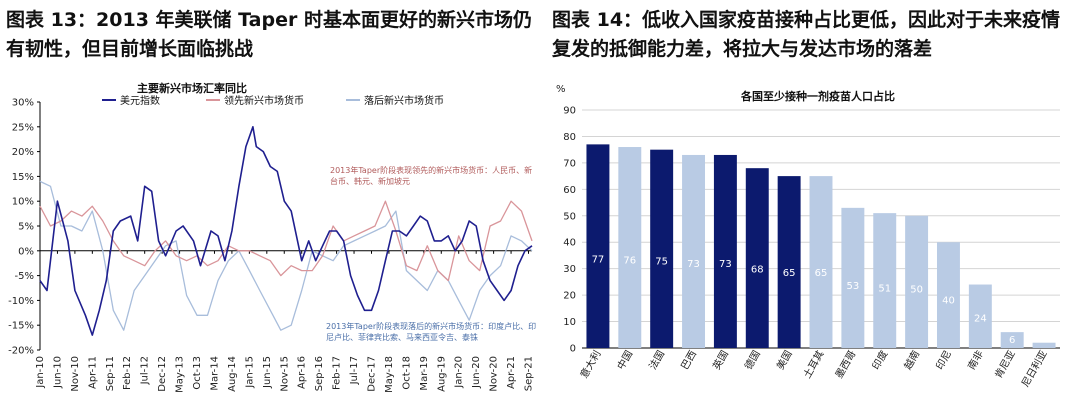 The image size is (1080, 402). Describe the element at coordinates (494, 374) in the screenshot. I see `x-tick-label: Nov-20` at that location.